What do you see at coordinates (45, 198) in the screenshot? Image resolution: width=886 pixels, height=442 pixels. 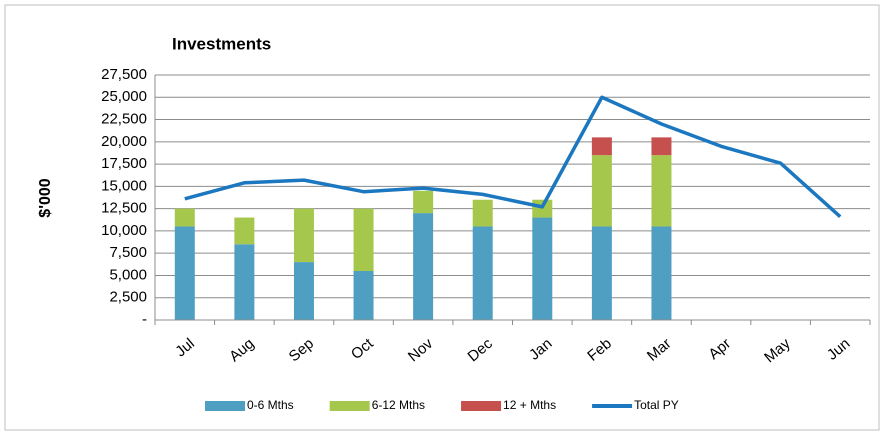 I see `y-axis-label: $'000` at bounding box center [45, 198].